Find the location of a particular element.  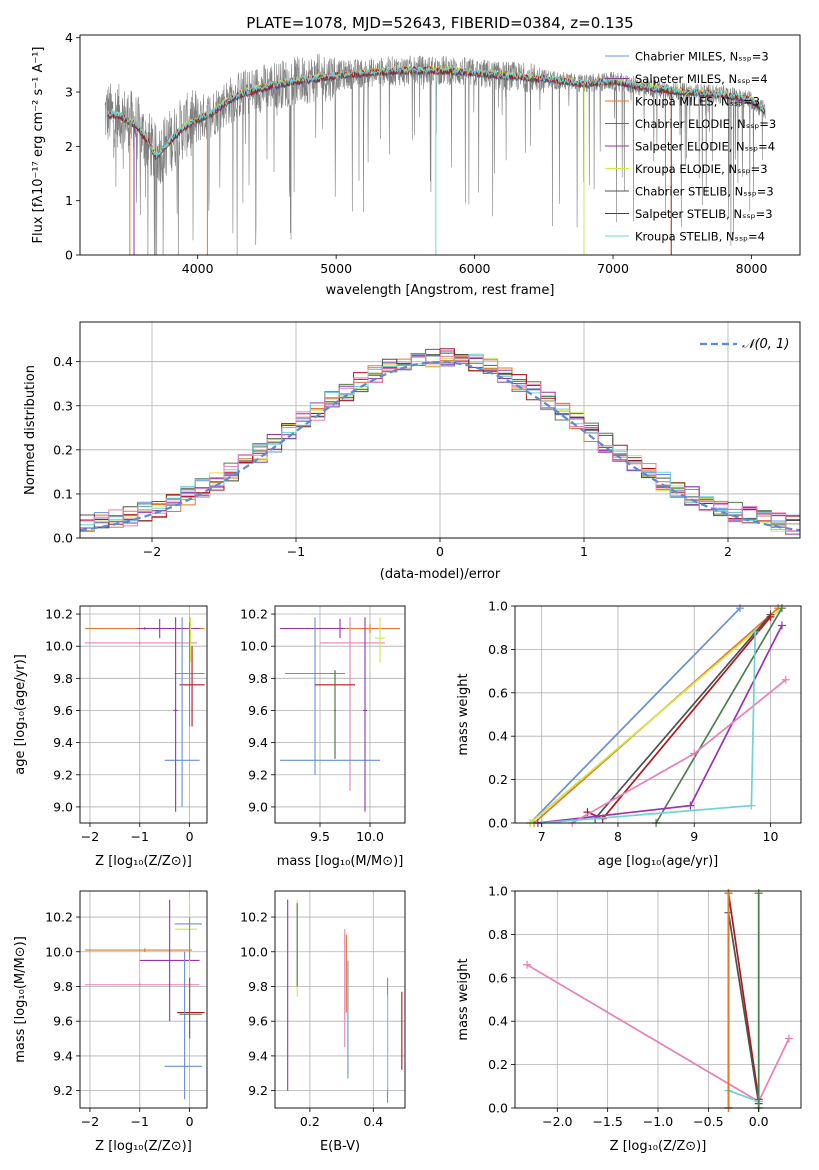

x-tick-label: 5000 is located at coordinates (336, 268).